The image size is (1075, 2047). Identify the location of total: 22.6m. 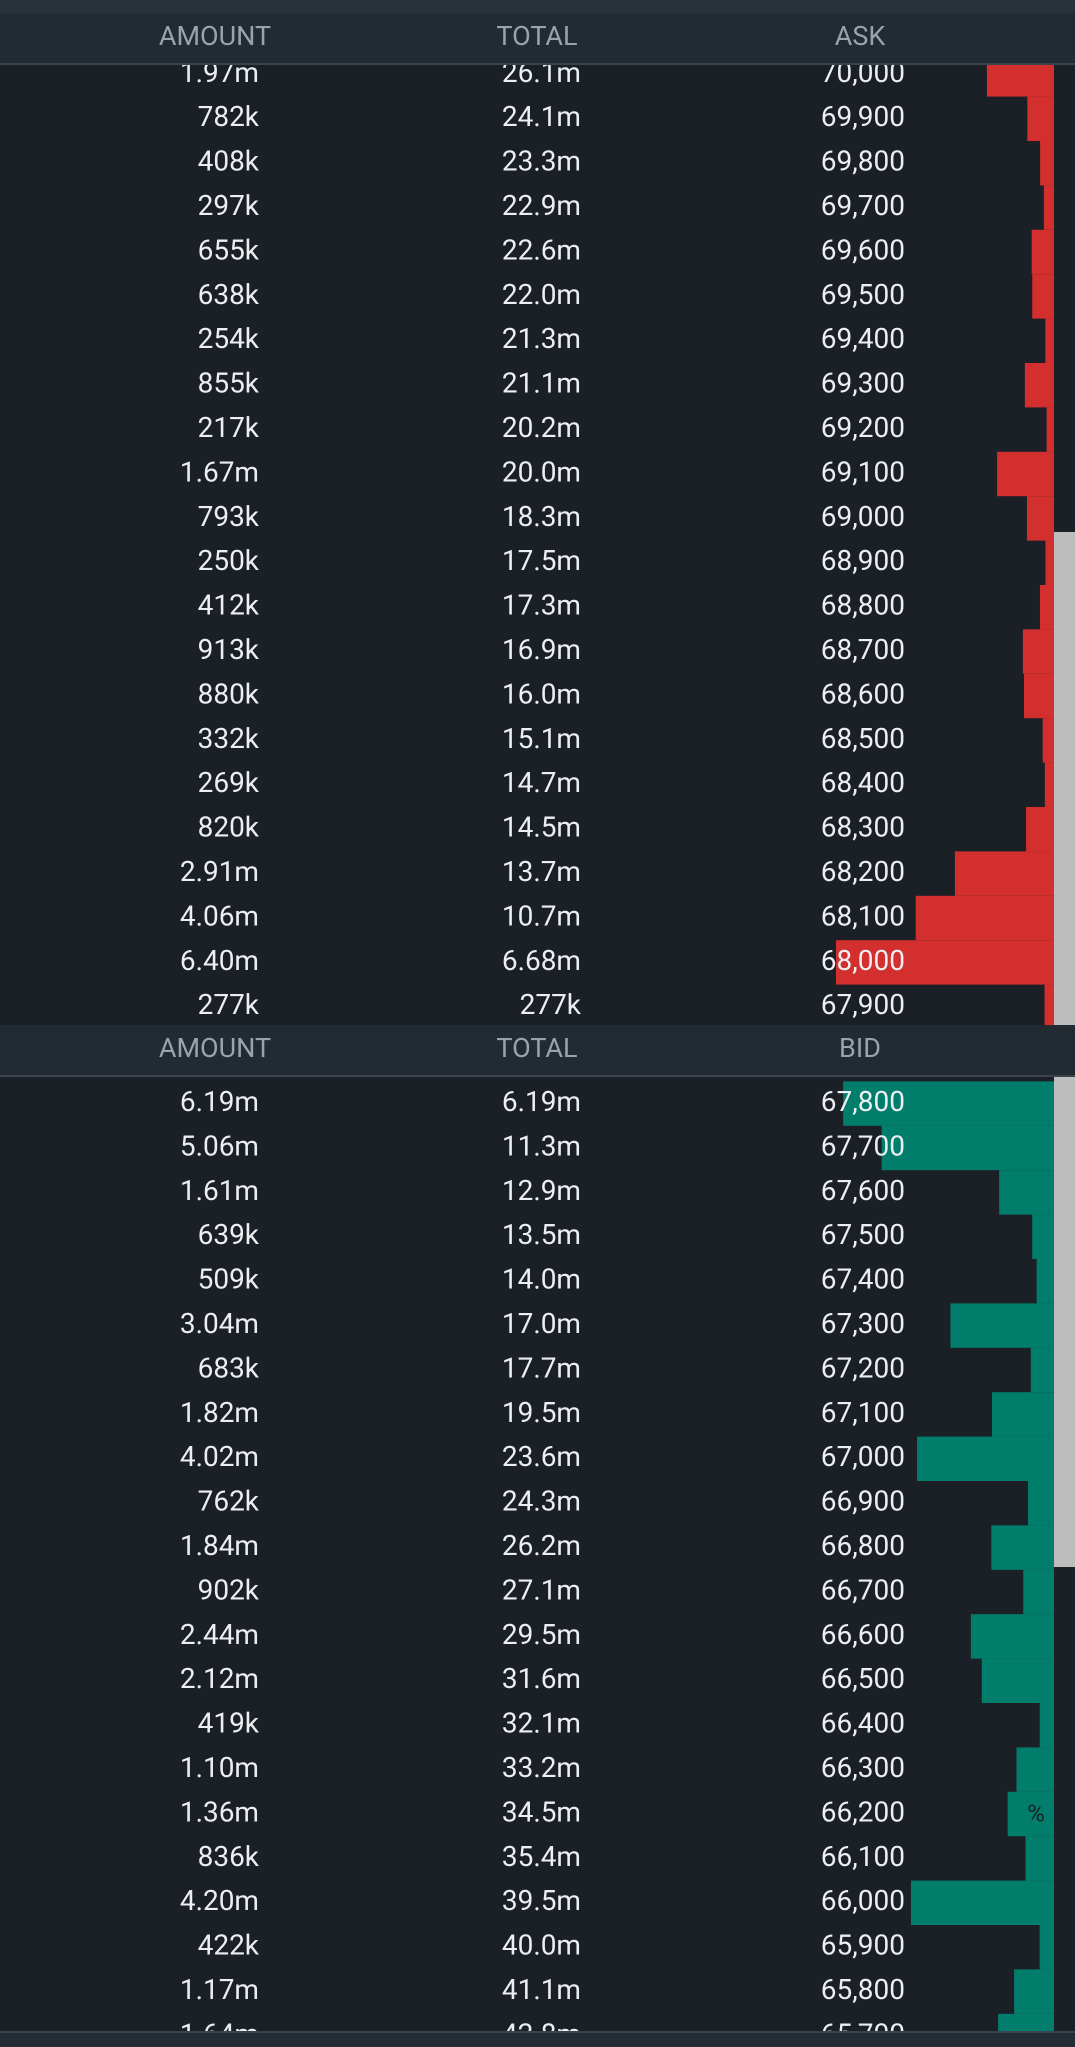
(541, 249).